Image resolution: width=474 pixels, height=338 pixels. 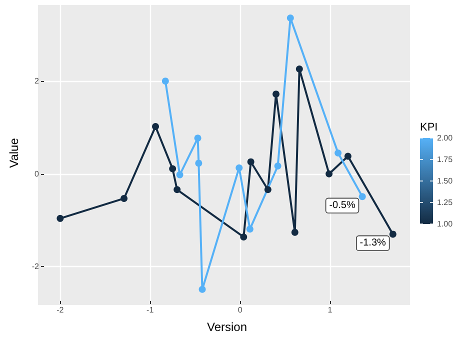 What do you see at coordinates (37, 81) in the screenshot?
I see `y-tick-label: 2` at bounding box center [37, 81].